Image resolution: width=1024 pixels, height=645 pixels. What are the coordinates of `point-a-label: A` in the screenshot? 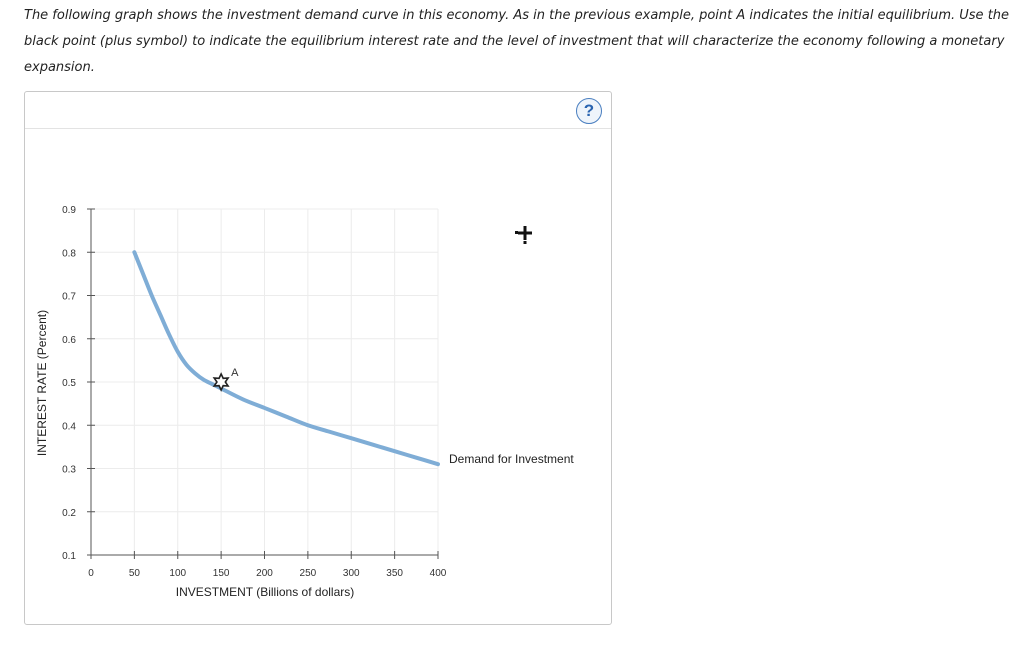 It's located at (235, 373).